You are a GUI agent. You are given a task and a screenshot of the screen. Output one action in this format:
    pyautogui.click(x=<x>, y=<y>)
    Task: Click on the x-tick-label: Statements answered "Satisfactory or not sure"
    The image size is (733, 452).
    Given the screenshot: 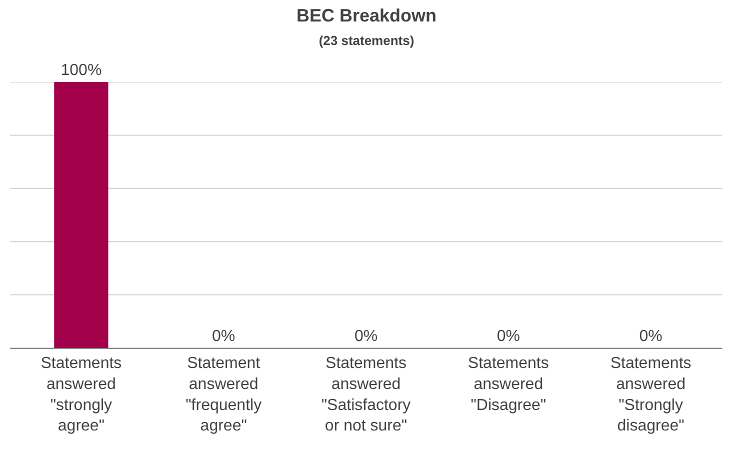 What is the action you would take?
    pyautogui.click(x=366, y=395)
    